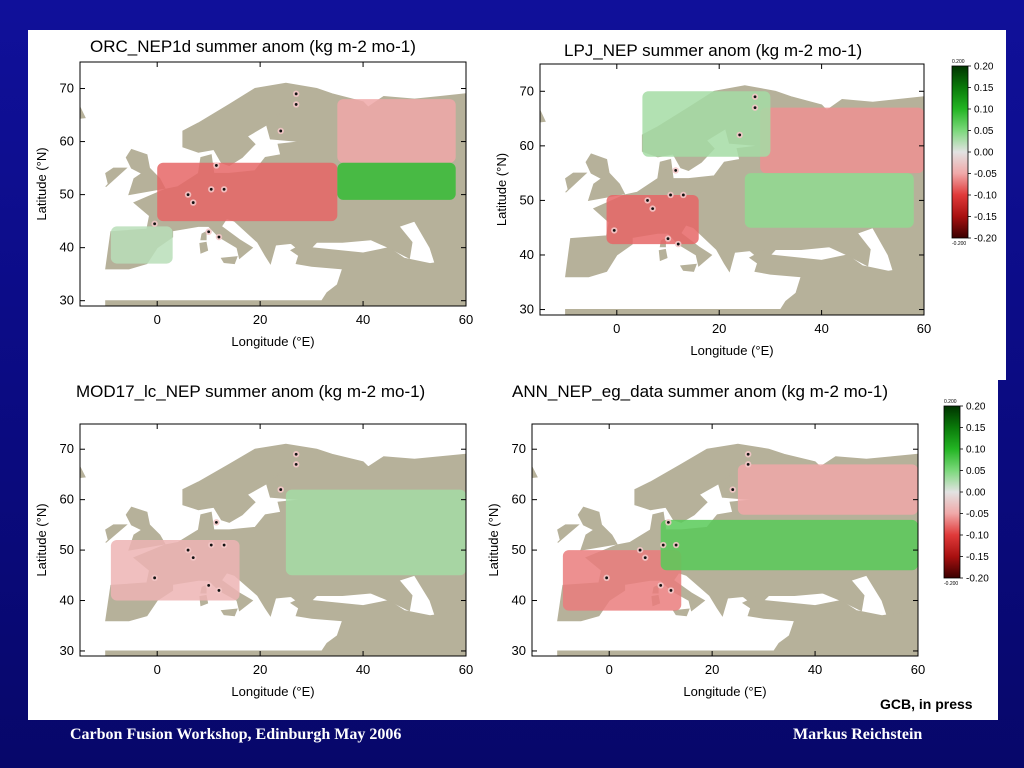 This screenshot has width=1024, height=768. Describe the element at coordinates (157, 669) in the screenshot. I see `x-tick-label: 0` at that location.